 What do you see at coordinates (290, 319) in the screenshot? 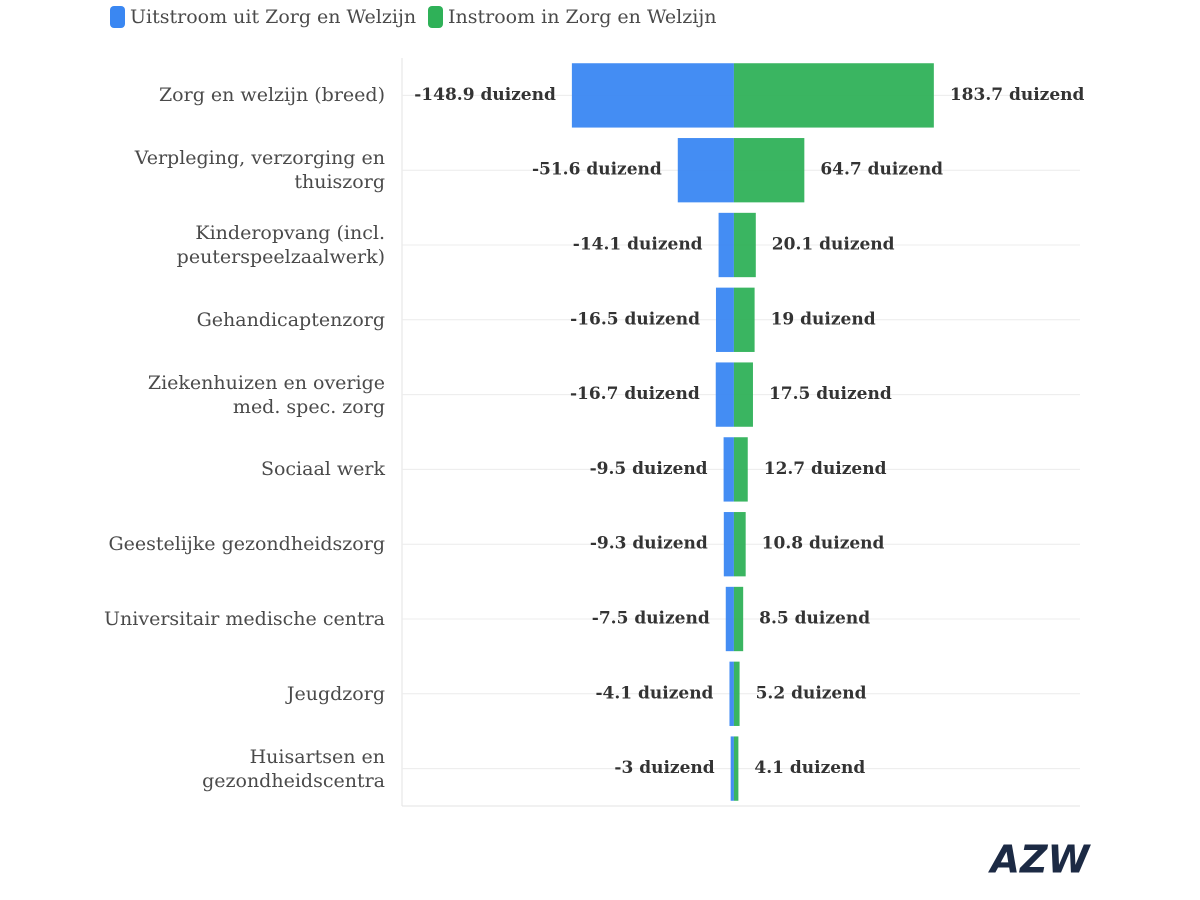
I see `category-label: Gehandicaptenzorg` at bounding box center [290, 319].